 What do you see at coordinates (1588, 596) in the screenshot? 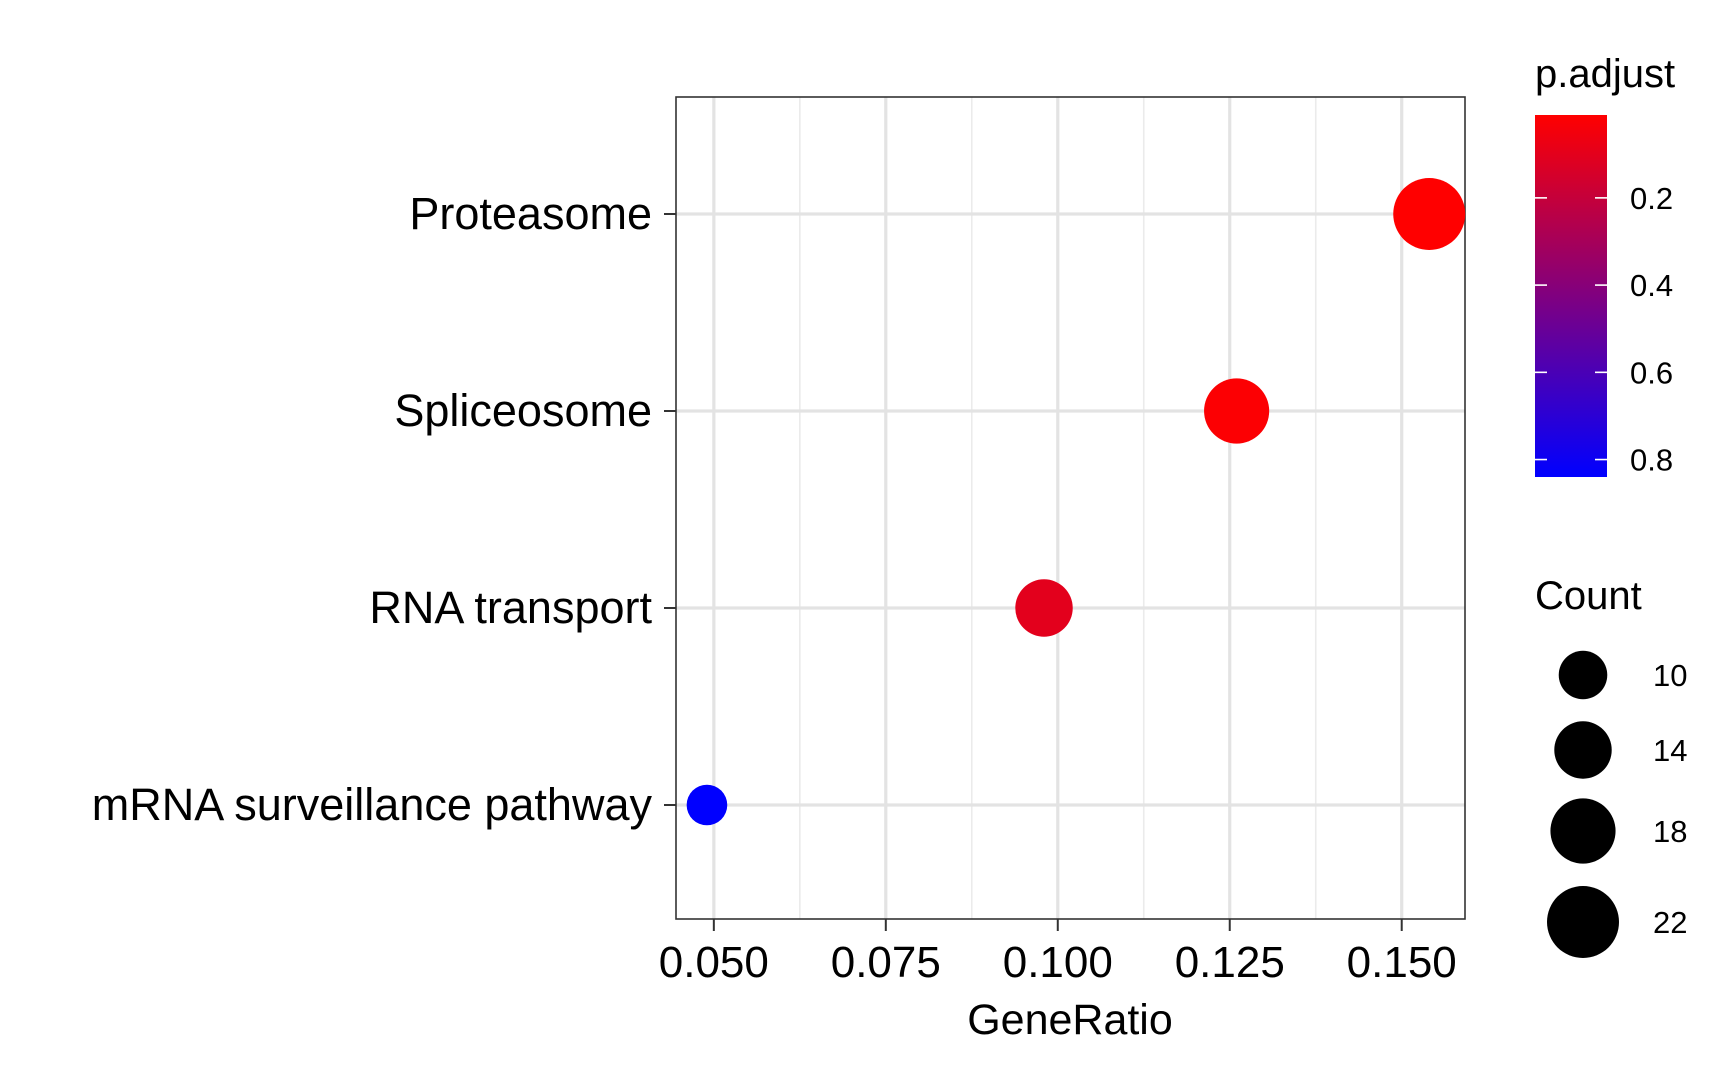
I see `size-legend-title: Count` at bounding box center [1588, 596].